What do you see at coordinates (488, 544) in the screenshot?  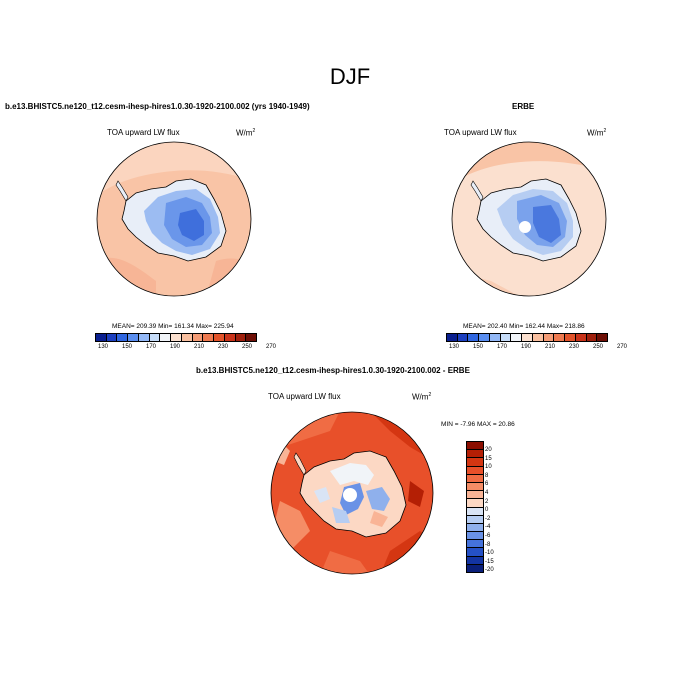 I see `diff-colorbar-tick-label: -8` at bounding box center [488, 544].